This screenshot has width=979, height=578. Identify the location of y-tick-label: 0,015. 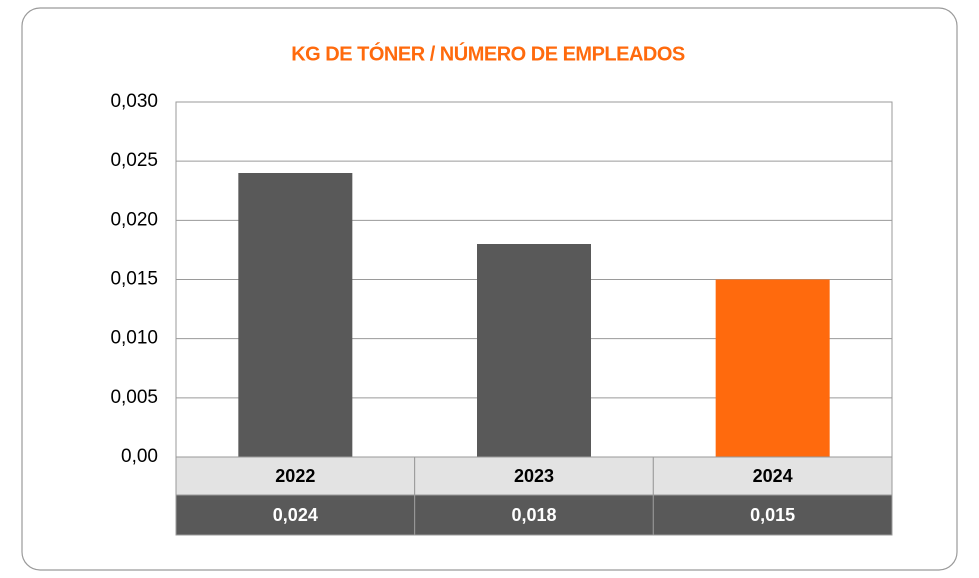
(134, 279).